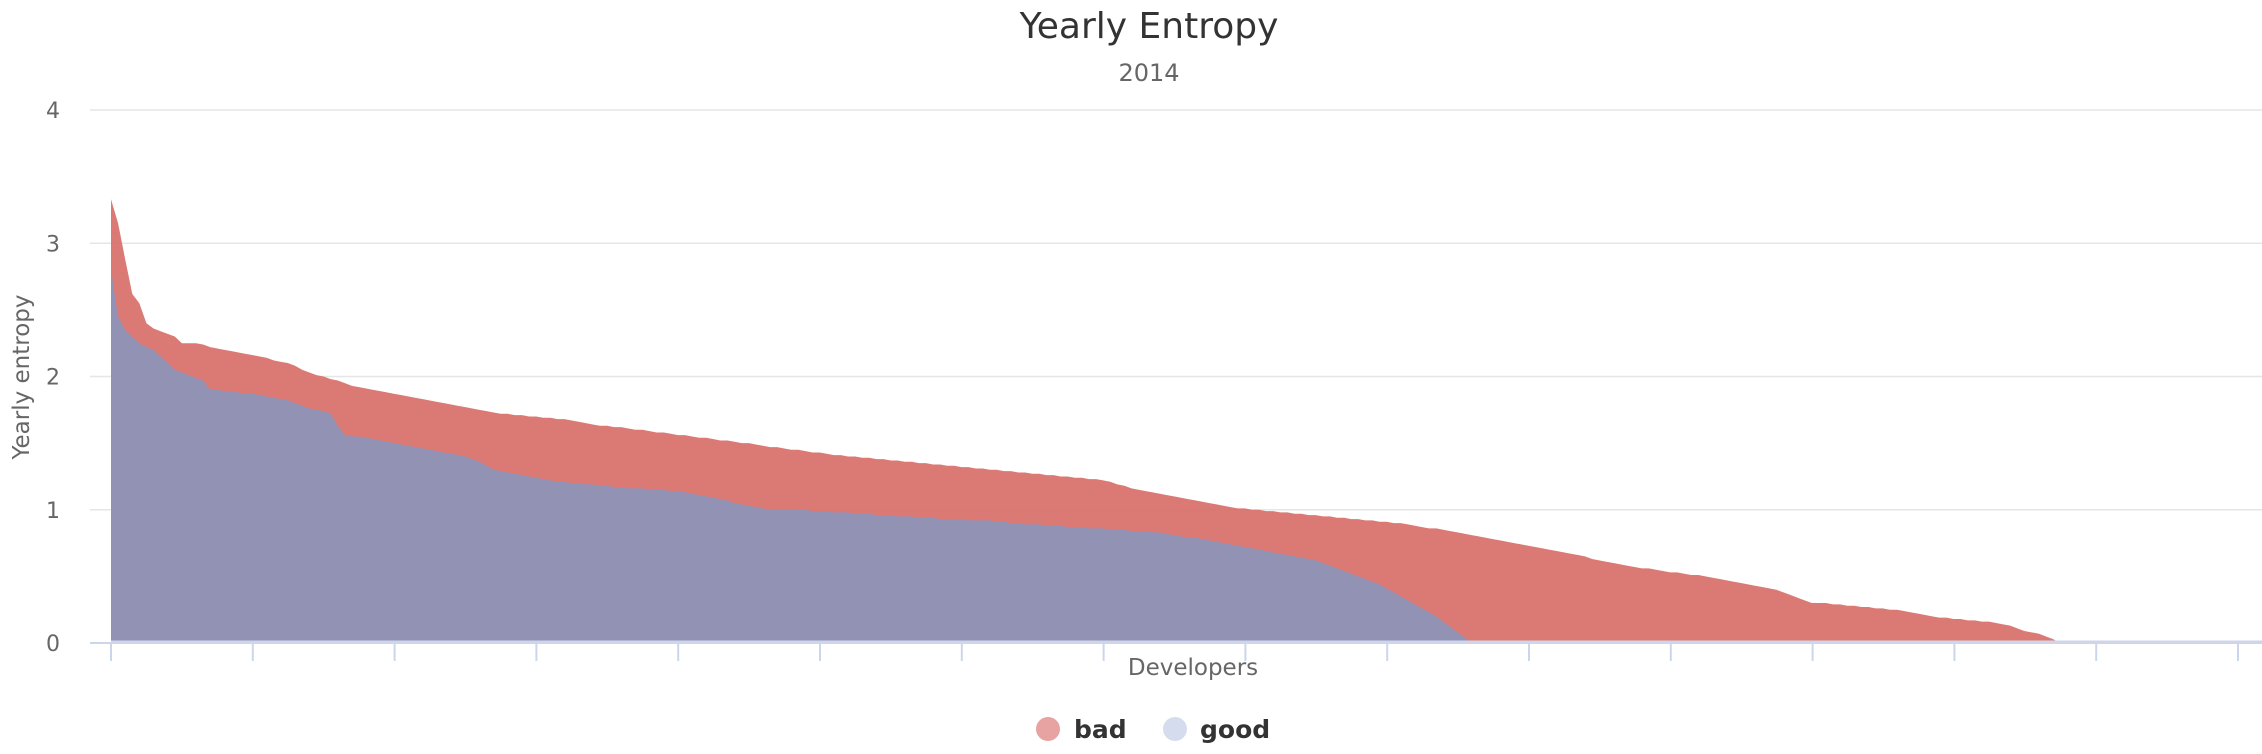 This screenshot has width=2262, height=754. What do you see at coordinates (1149, 26) in the screenshot?
I see `chart-title: Yearly Entropy` at bounding box center [1149, 26].